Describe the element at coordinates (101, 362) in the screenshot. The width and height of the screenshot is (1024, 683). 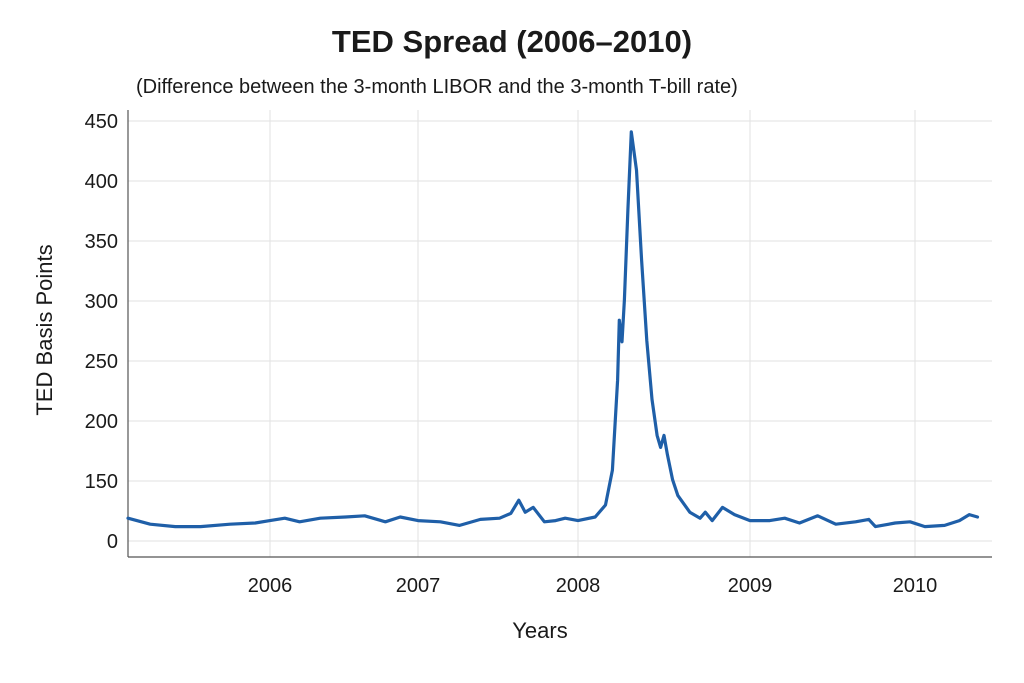
I see `y-tick-label: 250` at that location.